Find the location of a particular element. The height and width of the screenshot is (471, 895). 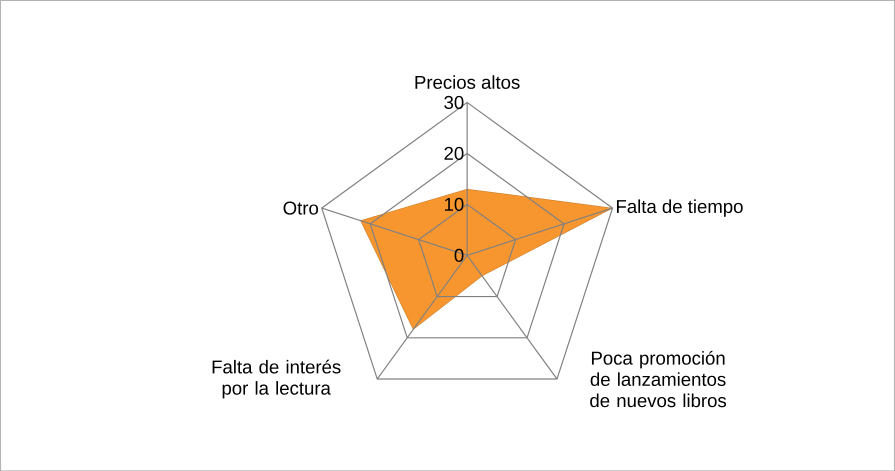

y-tick-label: 10 is located at coordinates (454, 204).